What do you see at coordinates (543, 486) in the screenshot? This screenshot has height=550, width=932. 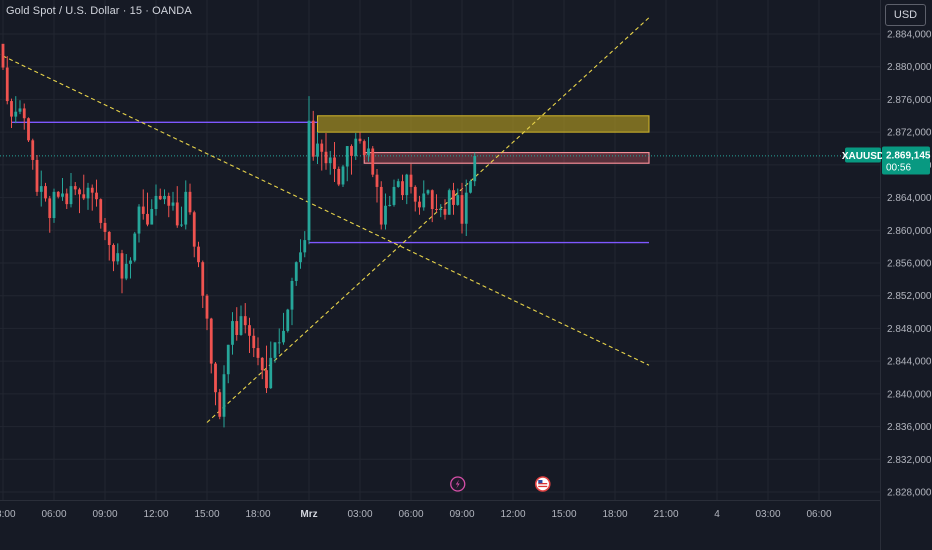 I see `flag-stripe` at bounding box center [543, 486].